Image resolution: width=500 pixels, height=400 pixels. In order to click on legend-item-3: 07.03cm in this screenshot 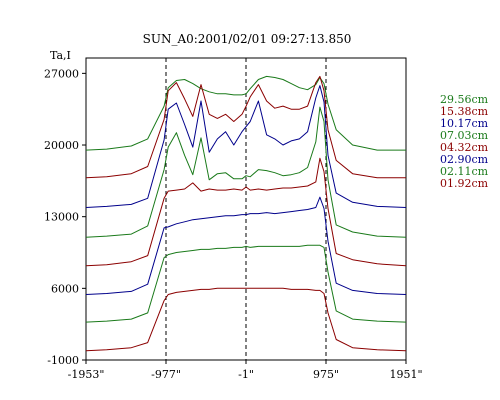, I will do `click(464, 135)`.